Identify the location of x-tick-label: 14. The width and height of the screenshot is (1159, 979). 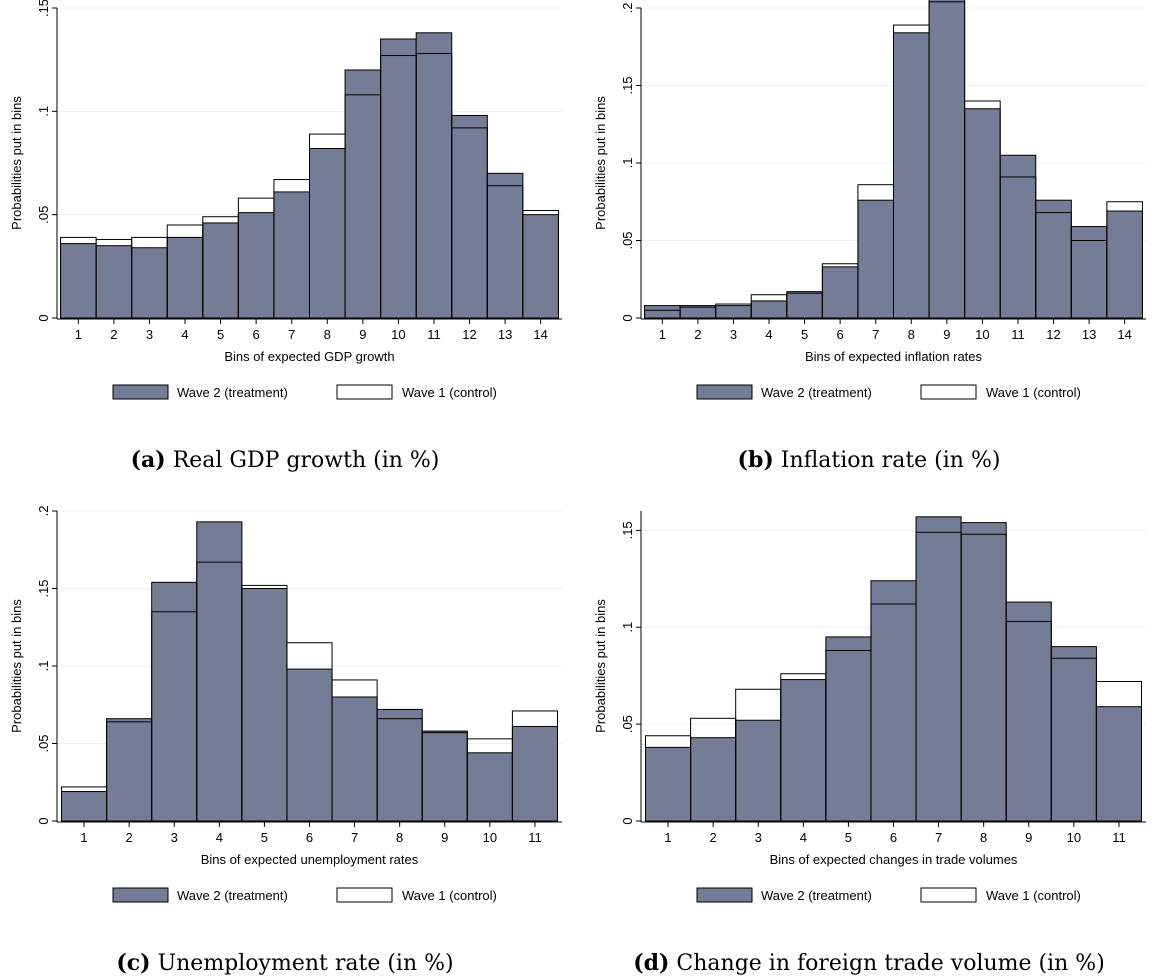
(540, 334).